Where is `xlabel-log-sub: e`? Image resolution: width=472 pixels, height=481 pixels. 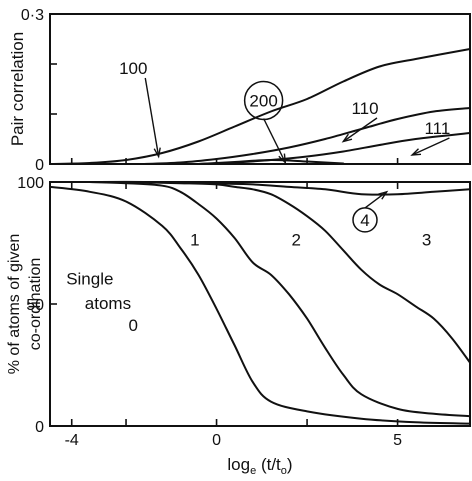
xlabel-log-sub: e is located at coordinates (253, 471).